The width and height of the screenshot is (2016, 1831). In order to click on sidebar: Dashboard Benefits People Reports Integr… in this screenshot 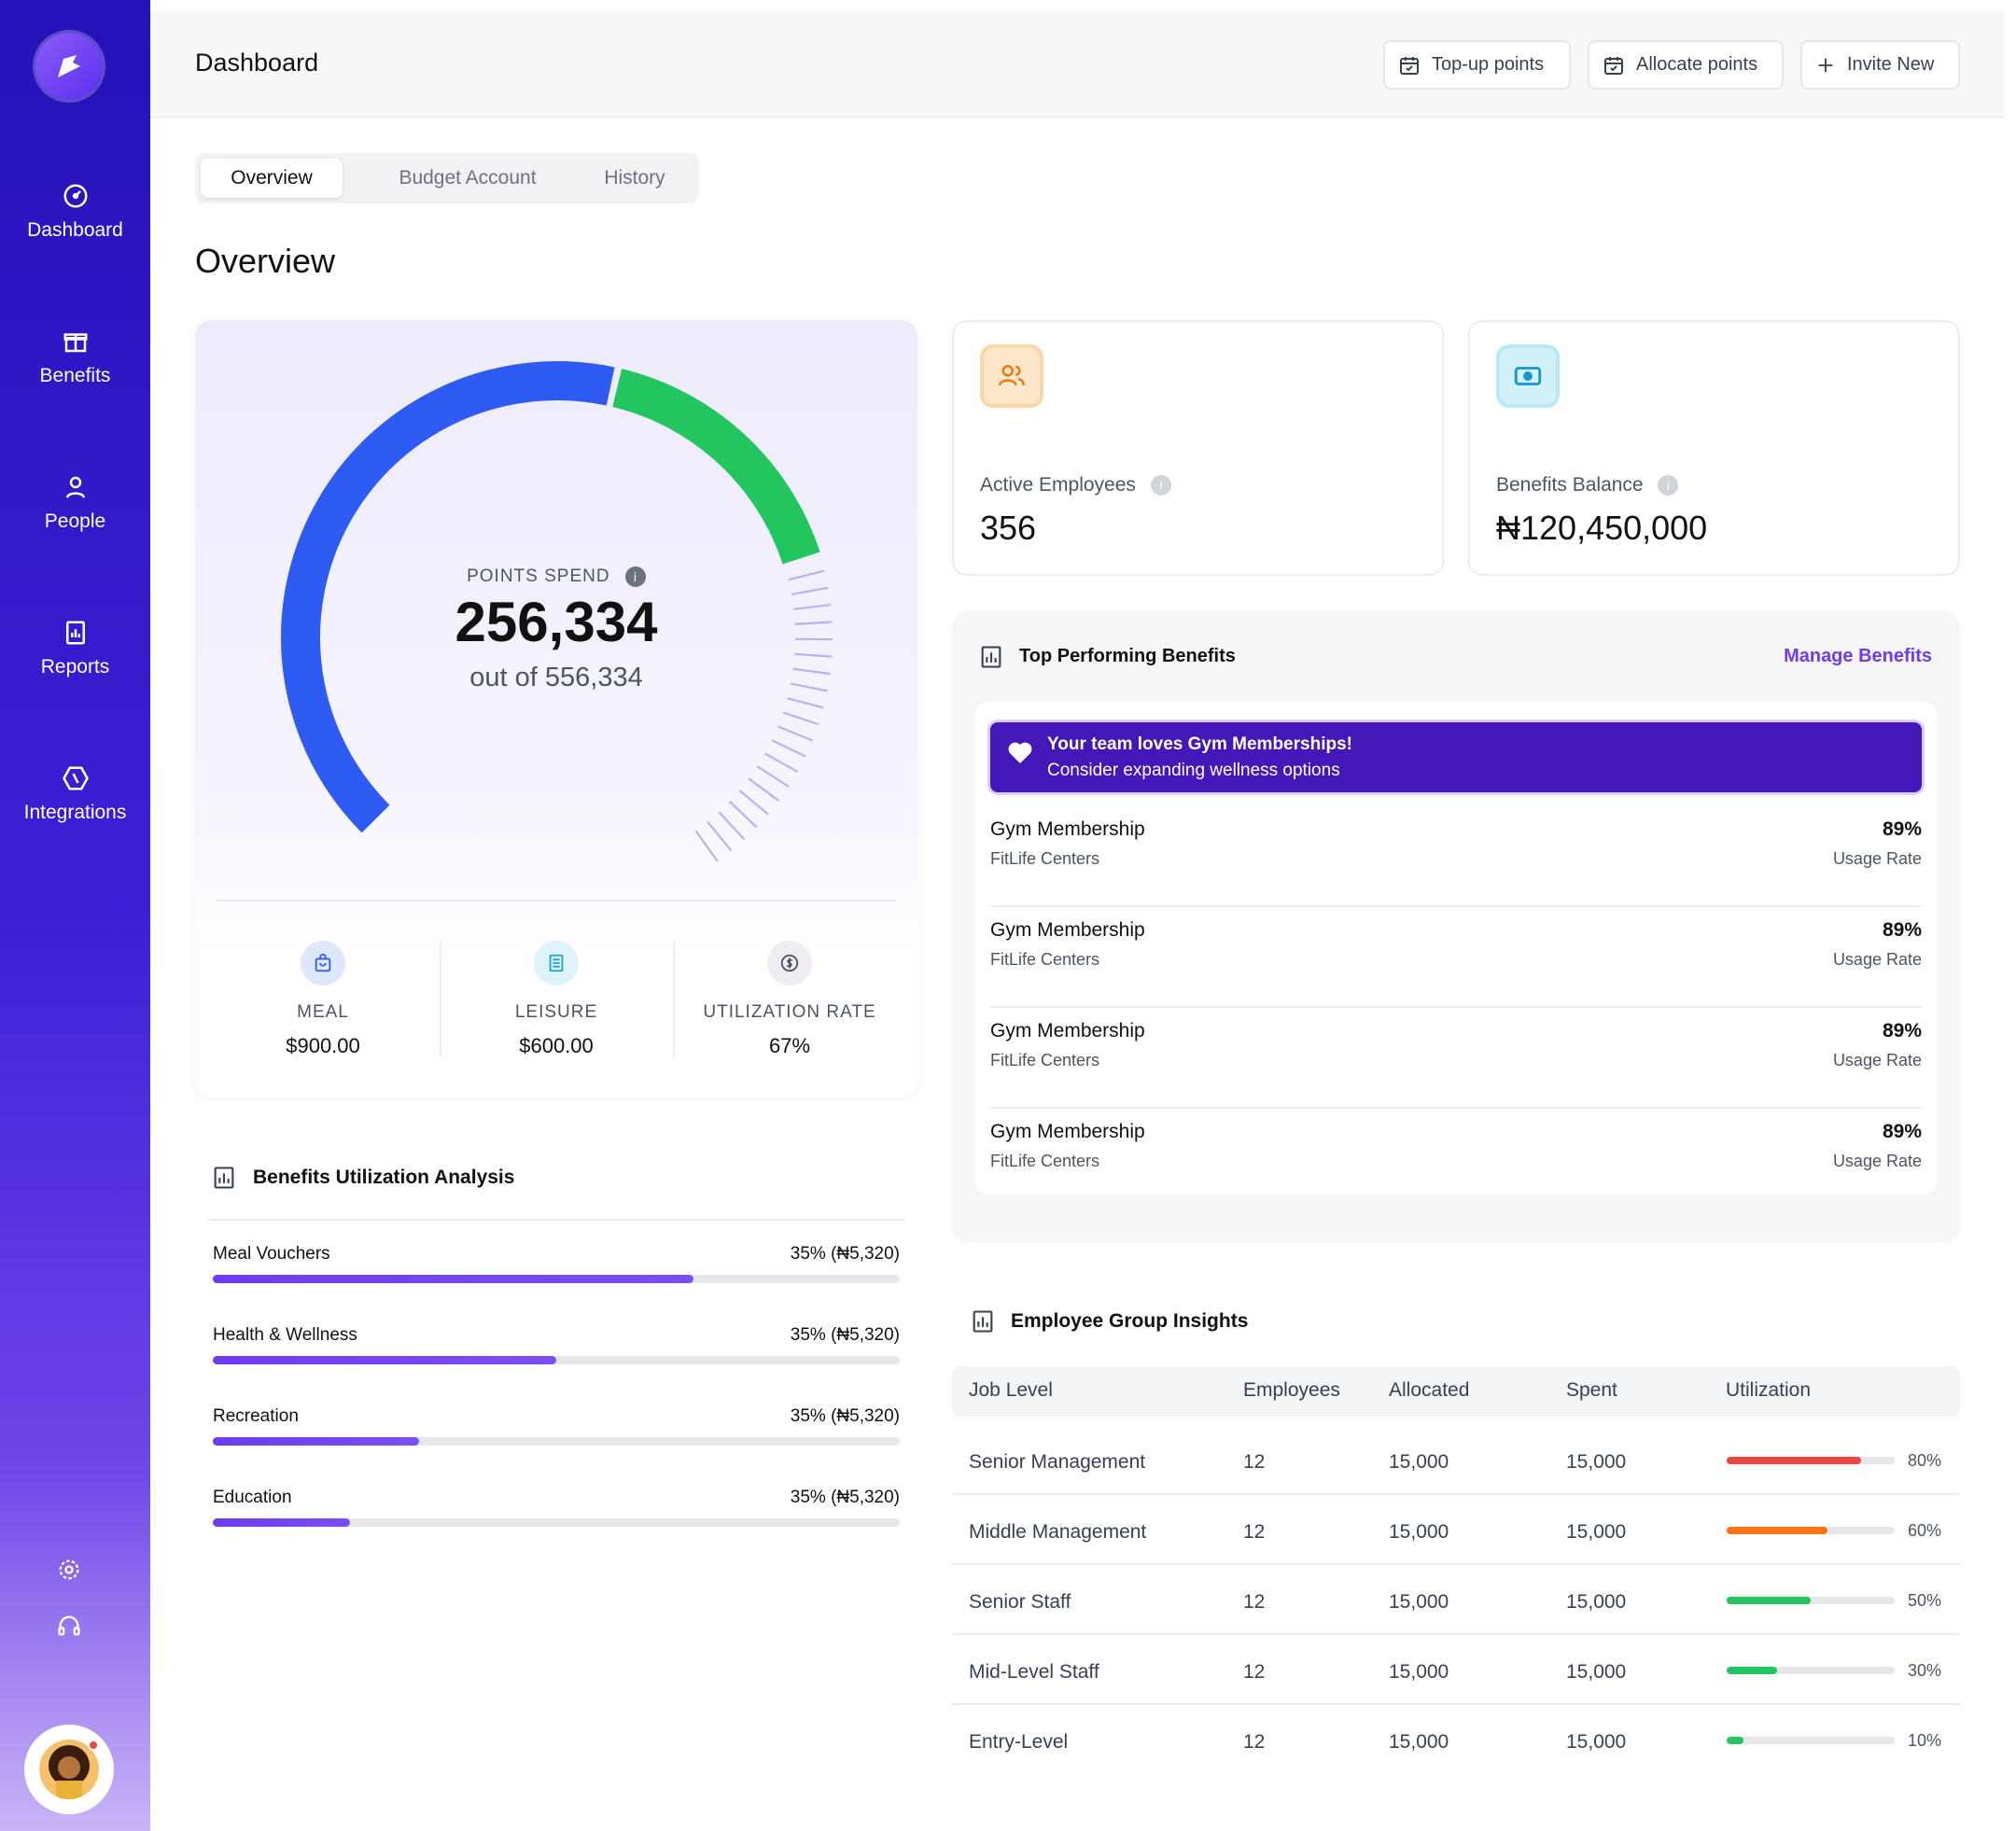, I will do `click(75, 915)`.